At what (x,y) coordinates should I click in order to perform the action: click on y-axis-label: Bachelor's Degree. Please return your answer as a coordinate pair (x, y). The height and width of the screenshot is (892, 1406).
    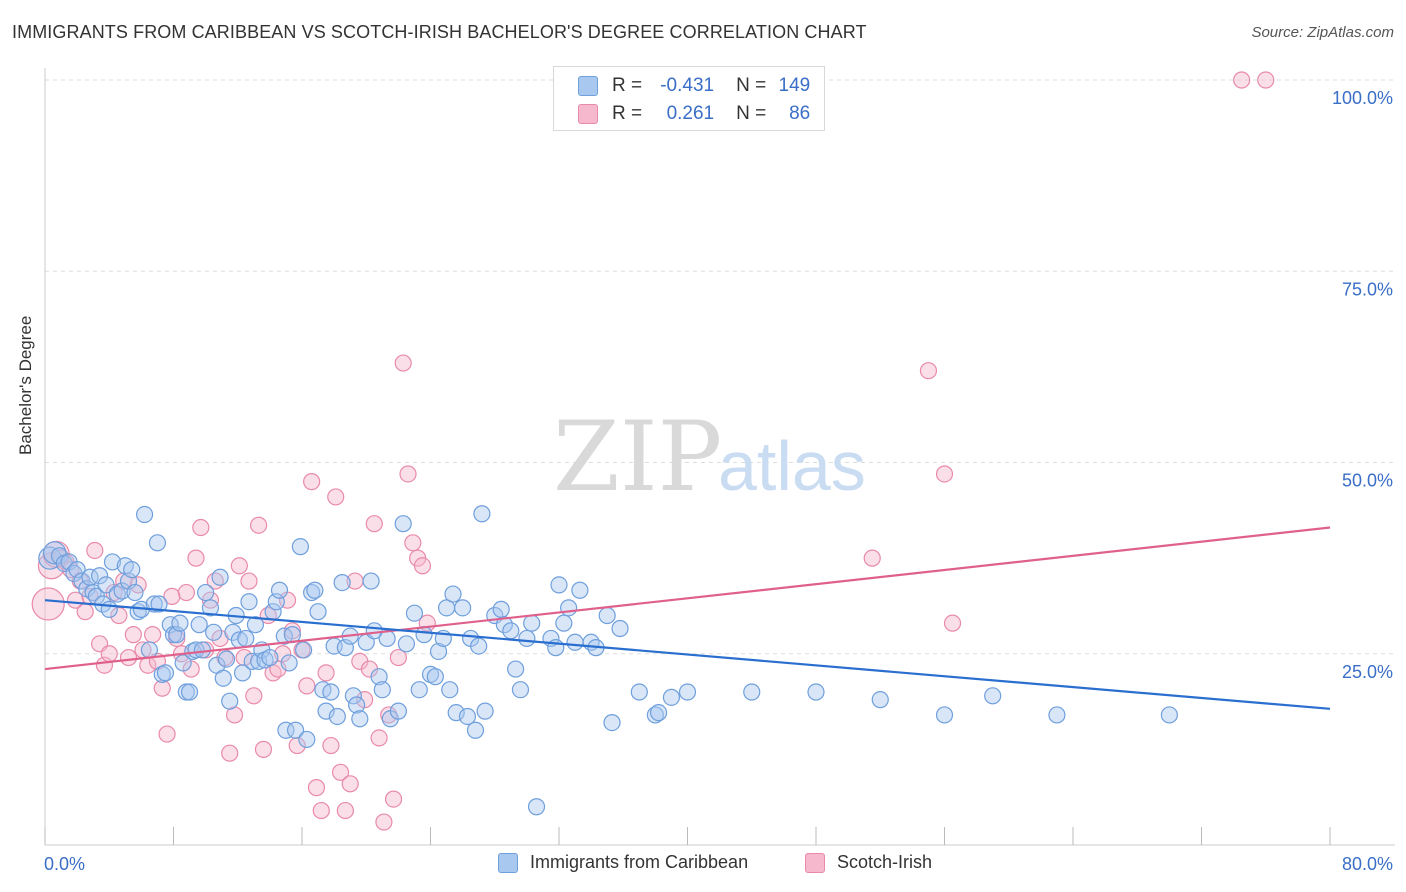
    Looking at the image, I should click on (25, 385).